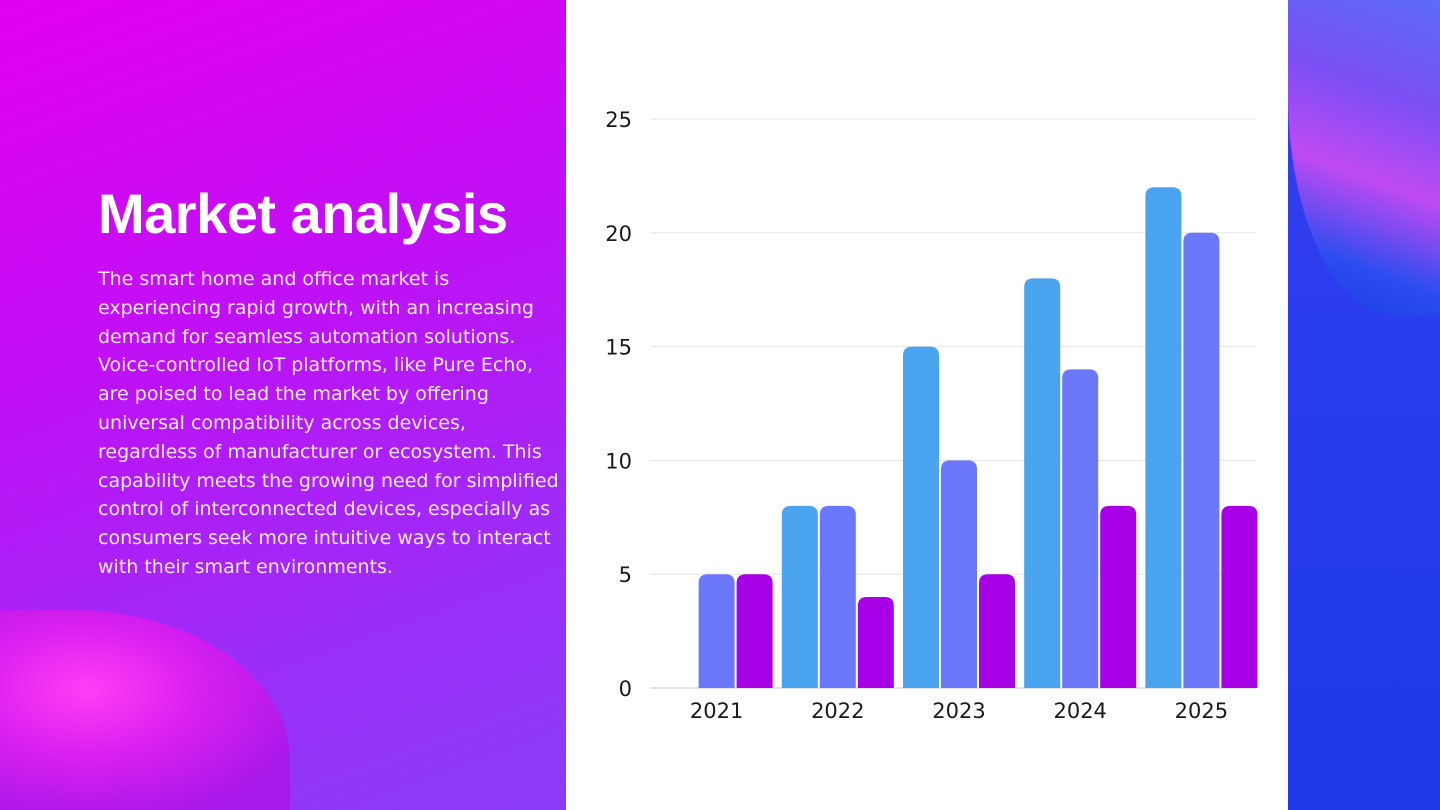 Image resolution: width=1440 pixels, height=810 pixels. What do you see at coordinates (959, 574) in the screenshot?
I see `bar-series-2-2023` at bounding box center [959, 574].